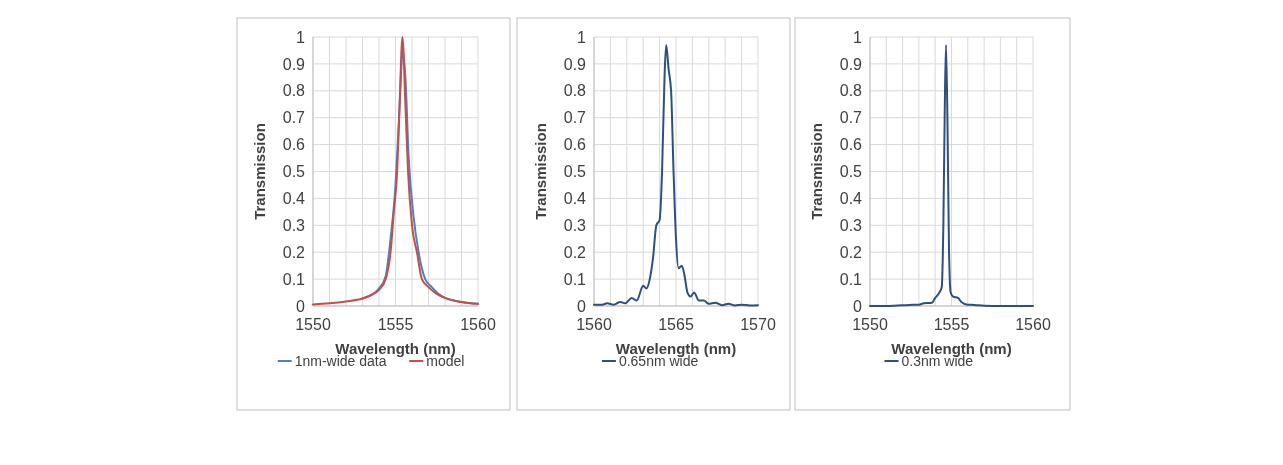 The image size is (1283, 465). I want to click on line-series, so click(395, 171).